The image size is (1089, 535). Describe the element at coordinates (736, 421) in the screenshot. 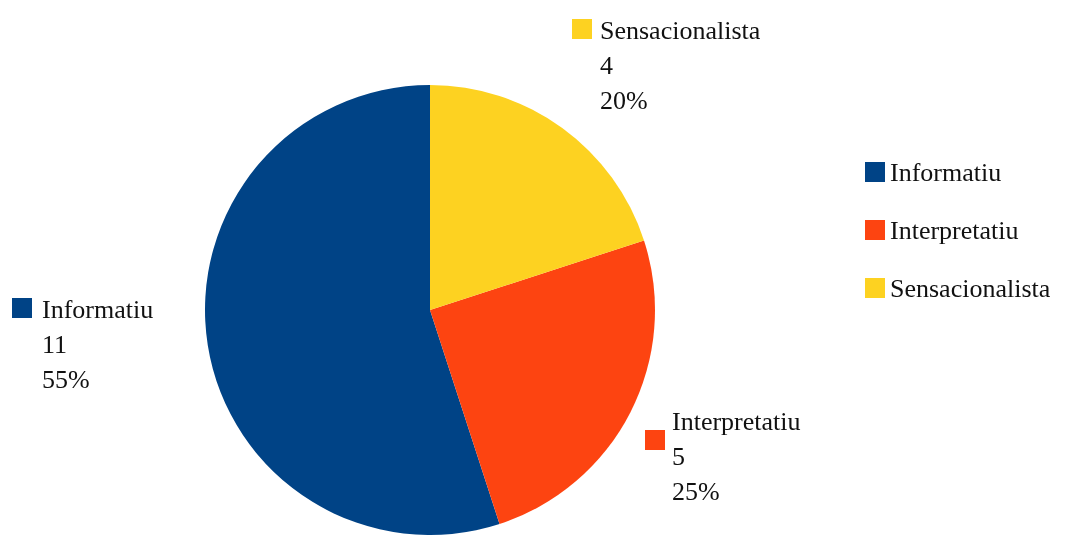

I see `slice-label: Interpretatiu` at that location.